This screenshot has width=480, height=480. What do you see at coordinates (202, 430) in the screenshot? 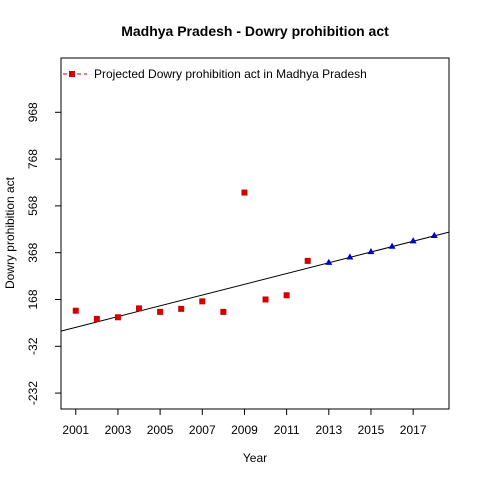
I see `x-tick-label: 2007` at bounding box center [202, 430].